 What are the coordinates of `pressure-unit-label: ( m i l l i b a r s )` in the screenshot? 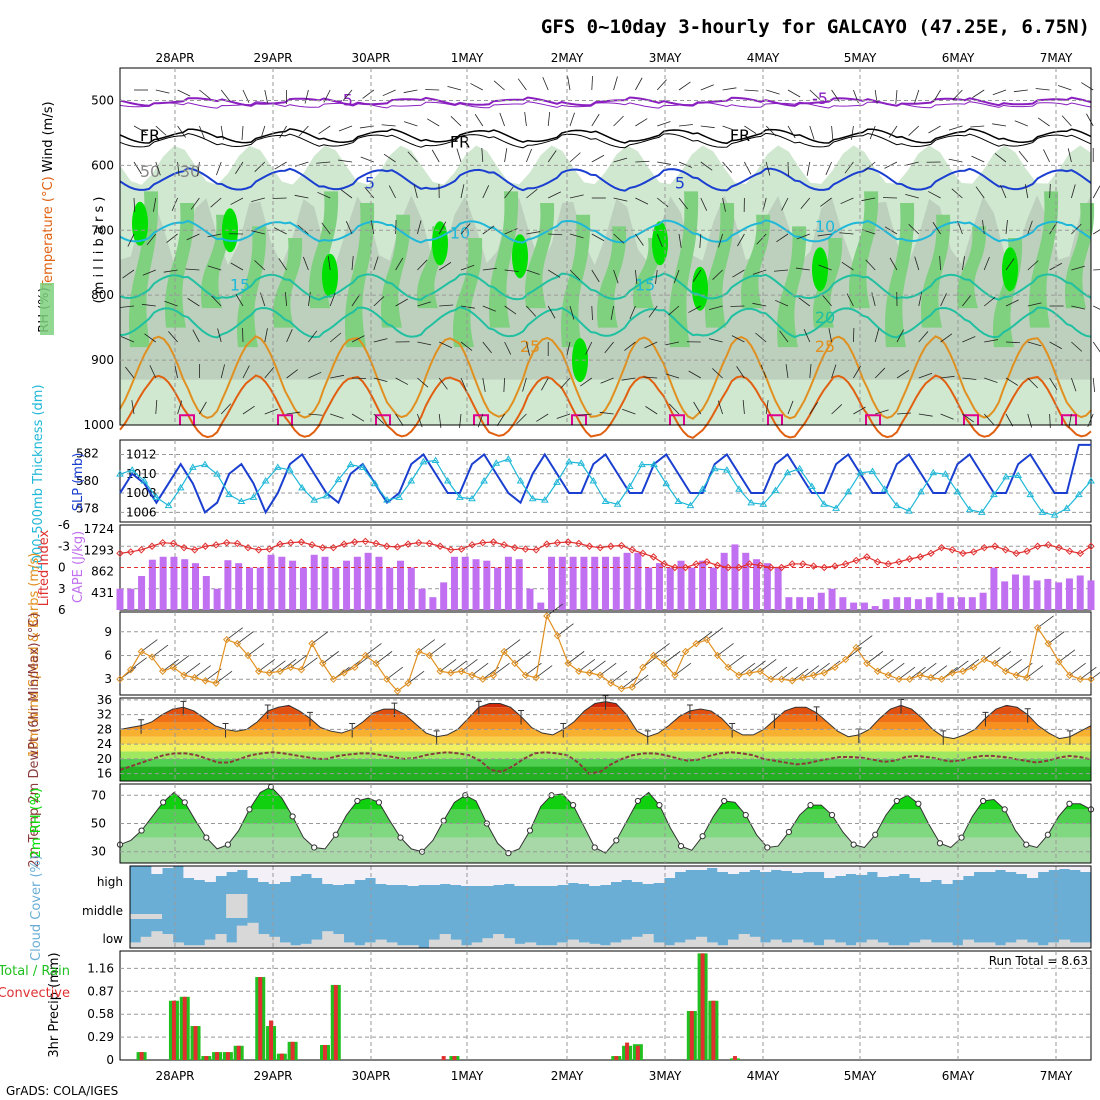 It's located at (99, 250).